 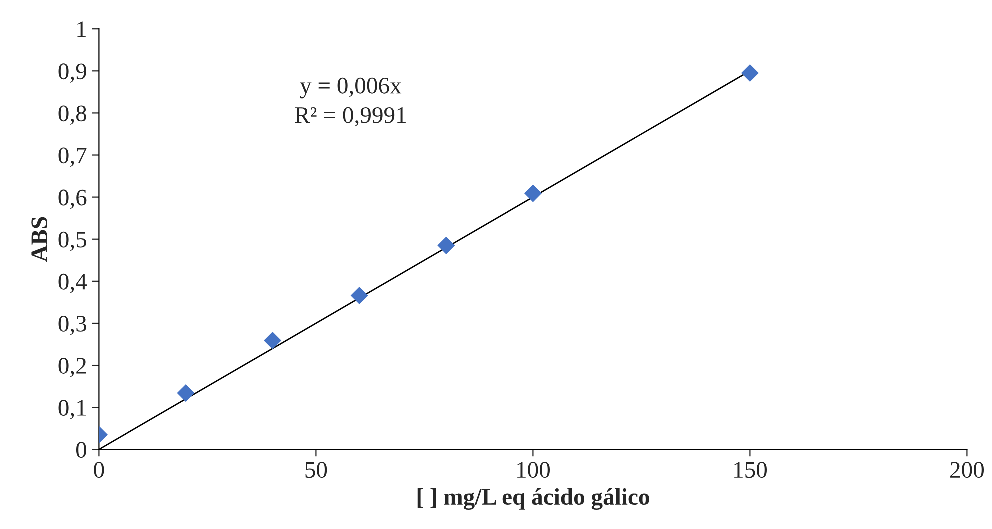 What do you see at coordinates (317, 470) in the screenshot?
I see `x-tick-label: 50` at bounding box center [317, 470].